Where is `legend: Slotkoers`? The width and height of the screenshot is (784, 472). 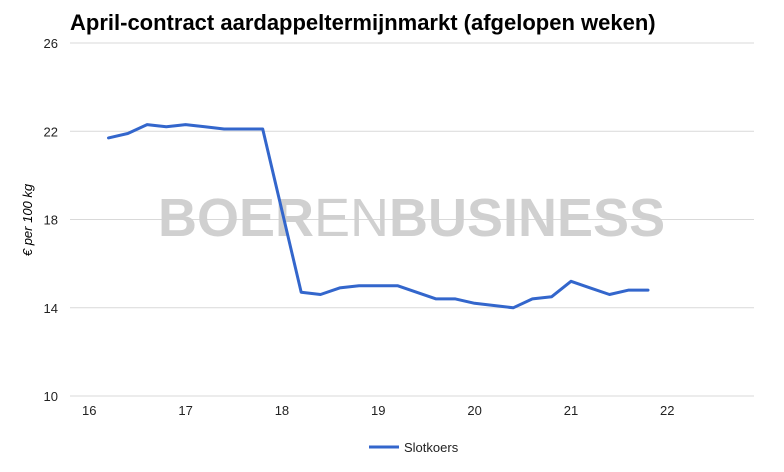 legend: Slotkoers is located at coordinates (414, 447).